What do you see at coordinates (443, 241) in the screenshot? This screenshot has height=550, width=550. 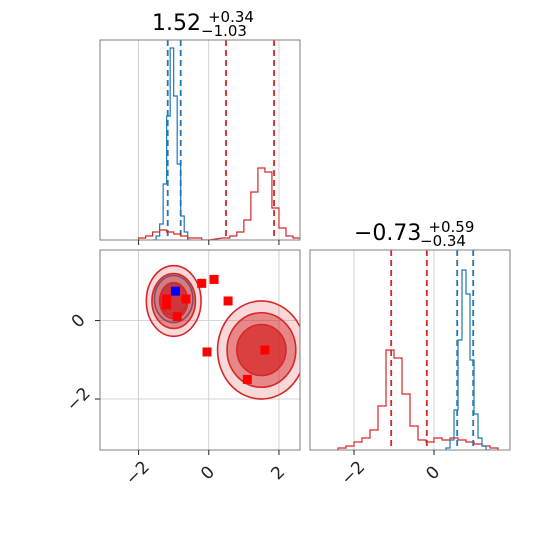 I see `title-p2-minus: −0.34` at bounding box center [443, 241].